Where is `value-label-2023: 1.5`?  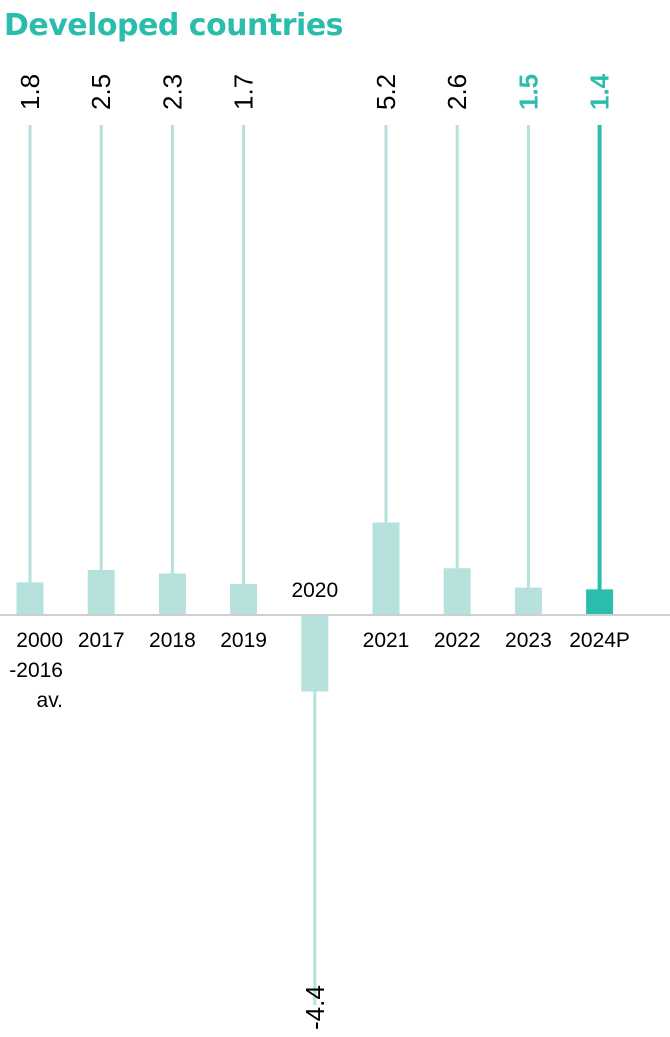 value-label-2023: 1.5 is located at coordinates (528, 92).